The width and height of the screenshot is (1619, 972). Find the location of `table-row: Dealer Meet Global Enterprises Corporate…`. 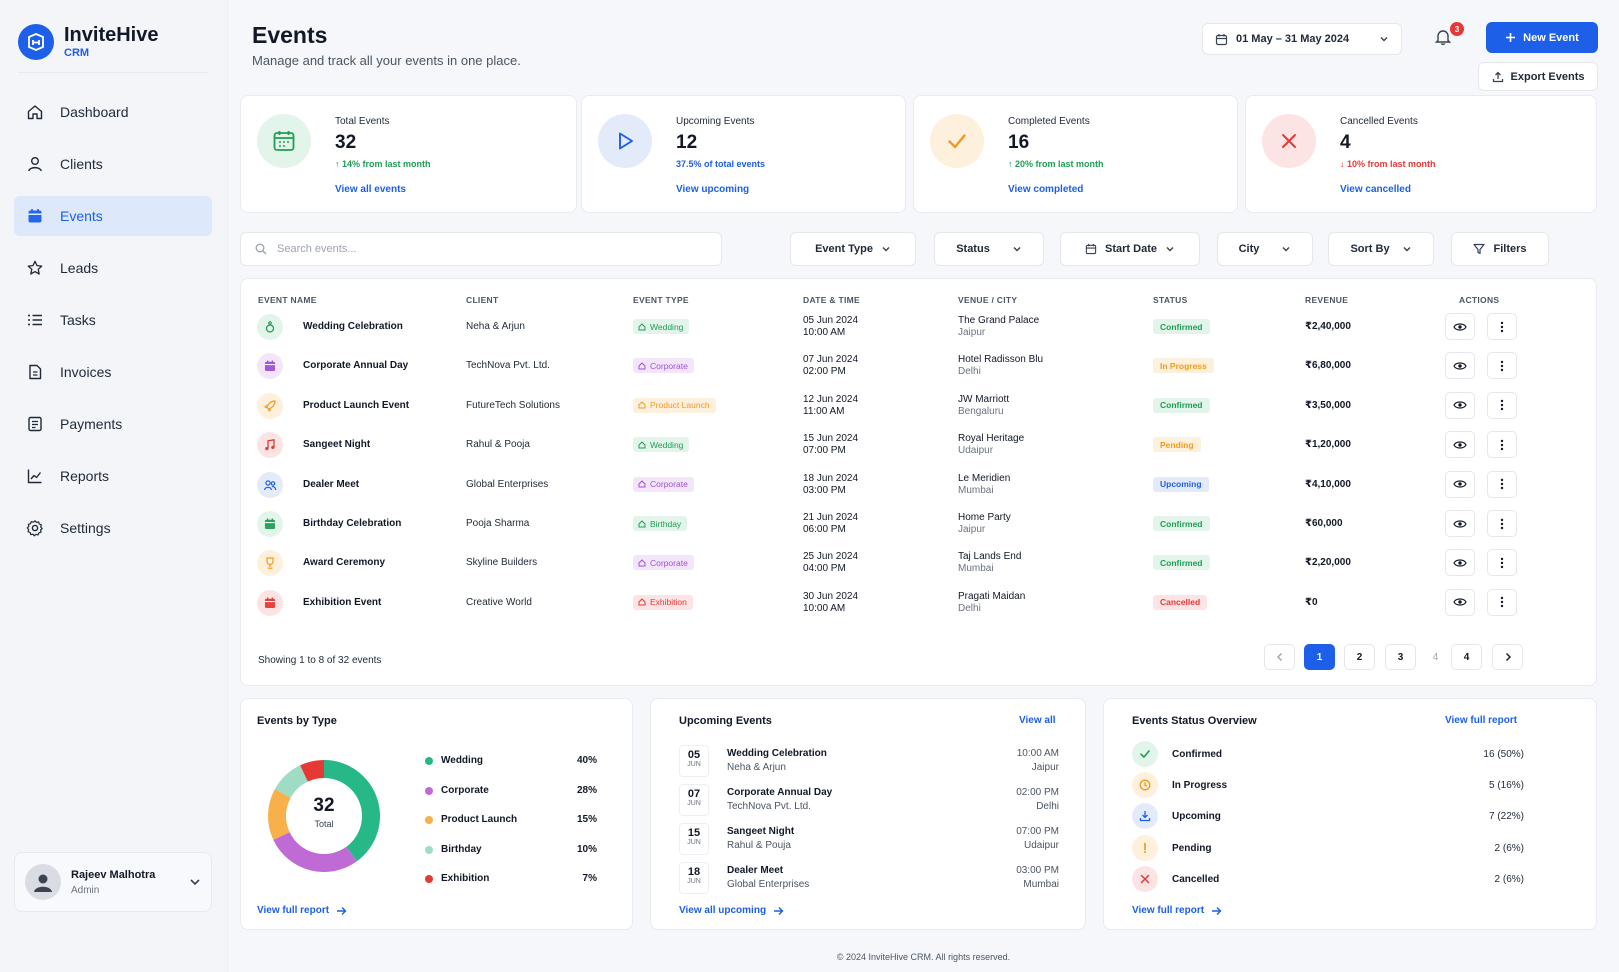

table-row: Dealer Meet Global Enterprises Corporate… is located at coordinates (918, 485).